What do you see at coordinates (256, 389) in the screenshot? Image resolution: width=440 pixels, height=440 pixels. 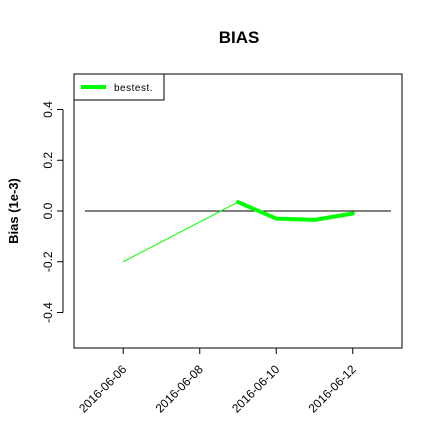 I see `x-tick-label: 2016-06-10` at bounding box center [256, 389].